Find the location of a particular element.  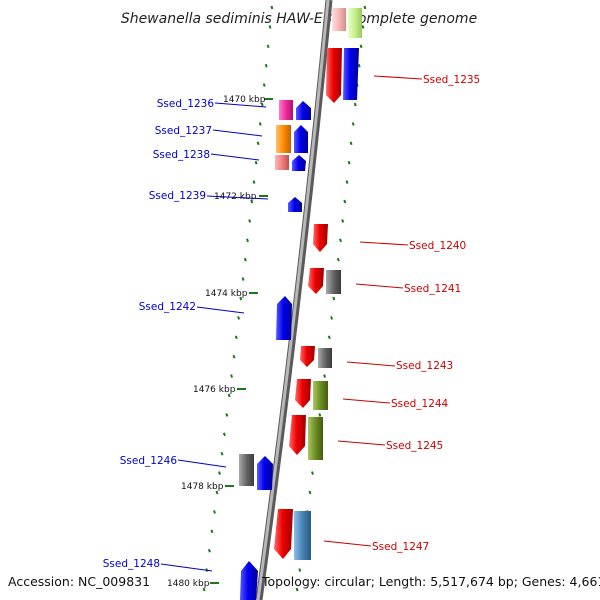

gene-label-ssed-1247: Ssed_1247 is located at coordinates (400, 547).